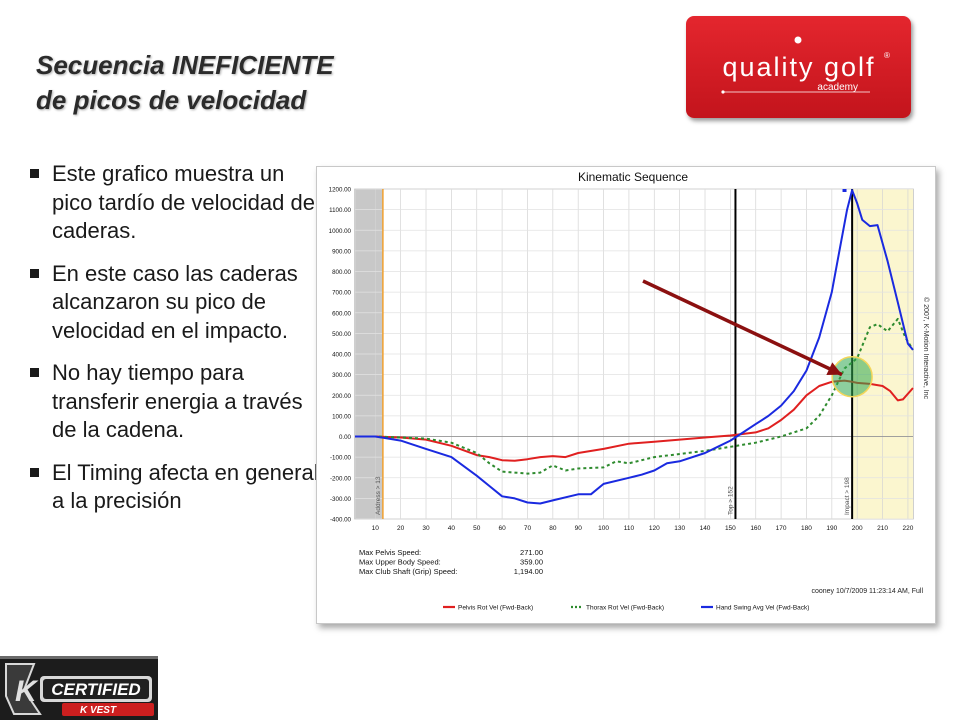 This screenshot has width=960, height=725. What do you see at coordinates (679, 528) in the screenshot?
I see `x-tick-label: 130` at bounding box center [679, 528].